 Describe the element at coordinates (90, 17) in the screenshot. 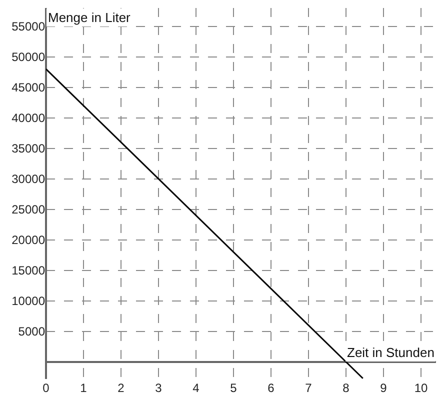

I see `y-axis-title: Menge in Liter` at that location.